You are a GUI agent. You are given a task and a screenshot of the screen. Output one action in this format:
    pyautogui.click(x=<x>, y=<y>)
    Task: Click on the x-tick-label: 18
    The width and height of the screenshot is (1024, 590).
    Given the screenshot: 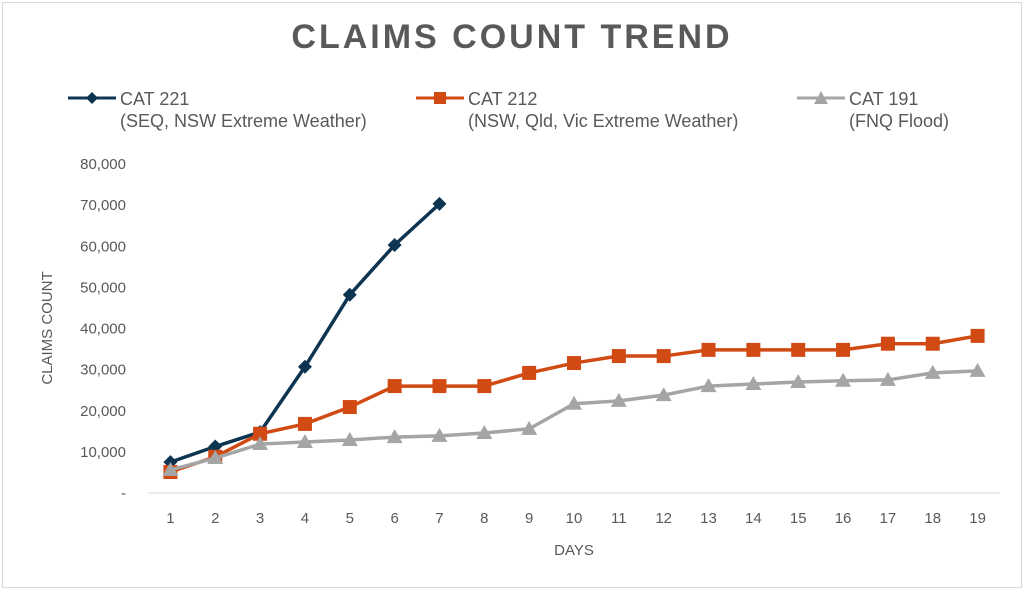 What is the action you would take?
    pyautogui.click(x=932, y=518)
    